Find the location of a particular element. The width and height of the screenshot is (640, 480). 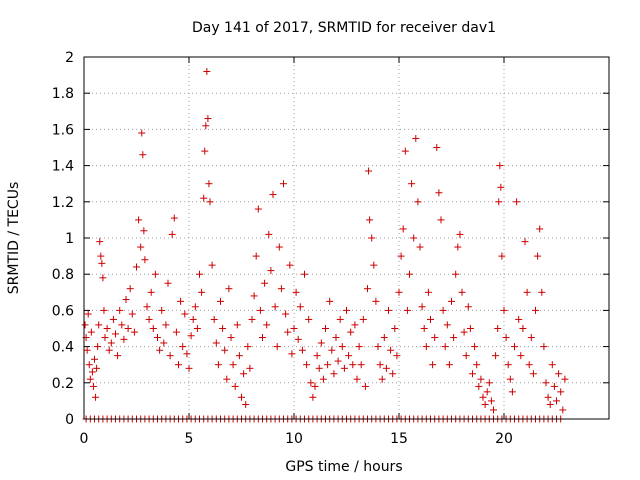

y-tick-label: 1.8 is located at coordinates (63, 94).